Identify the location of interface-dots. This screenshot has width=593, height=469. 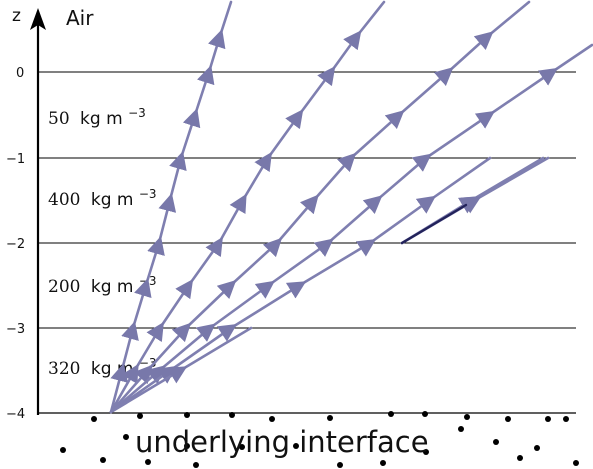
(319, 439).